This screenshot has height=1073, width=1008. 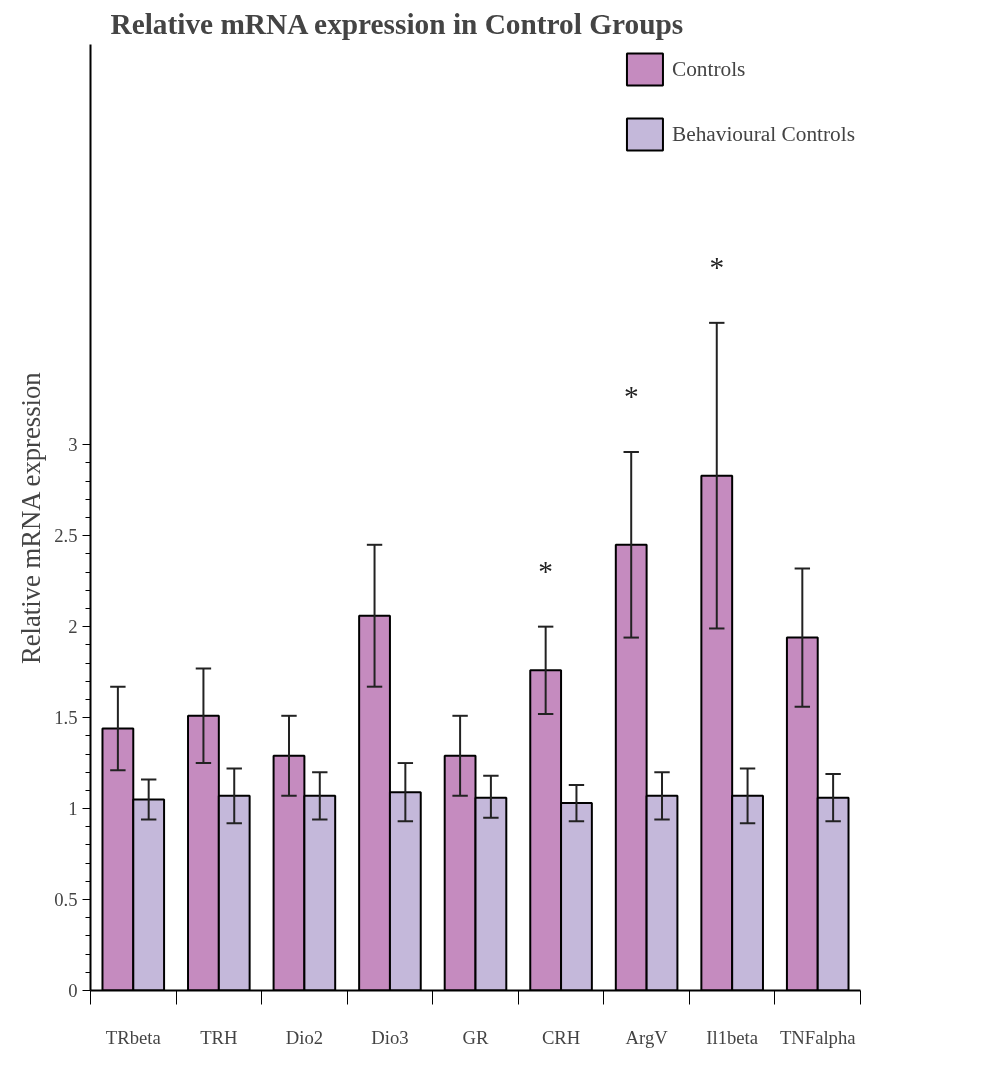 What do you see at coordinates (66, 900) in the screenshot?
I see `y-tick-label: 0.5` at bounding box center [66, 900].